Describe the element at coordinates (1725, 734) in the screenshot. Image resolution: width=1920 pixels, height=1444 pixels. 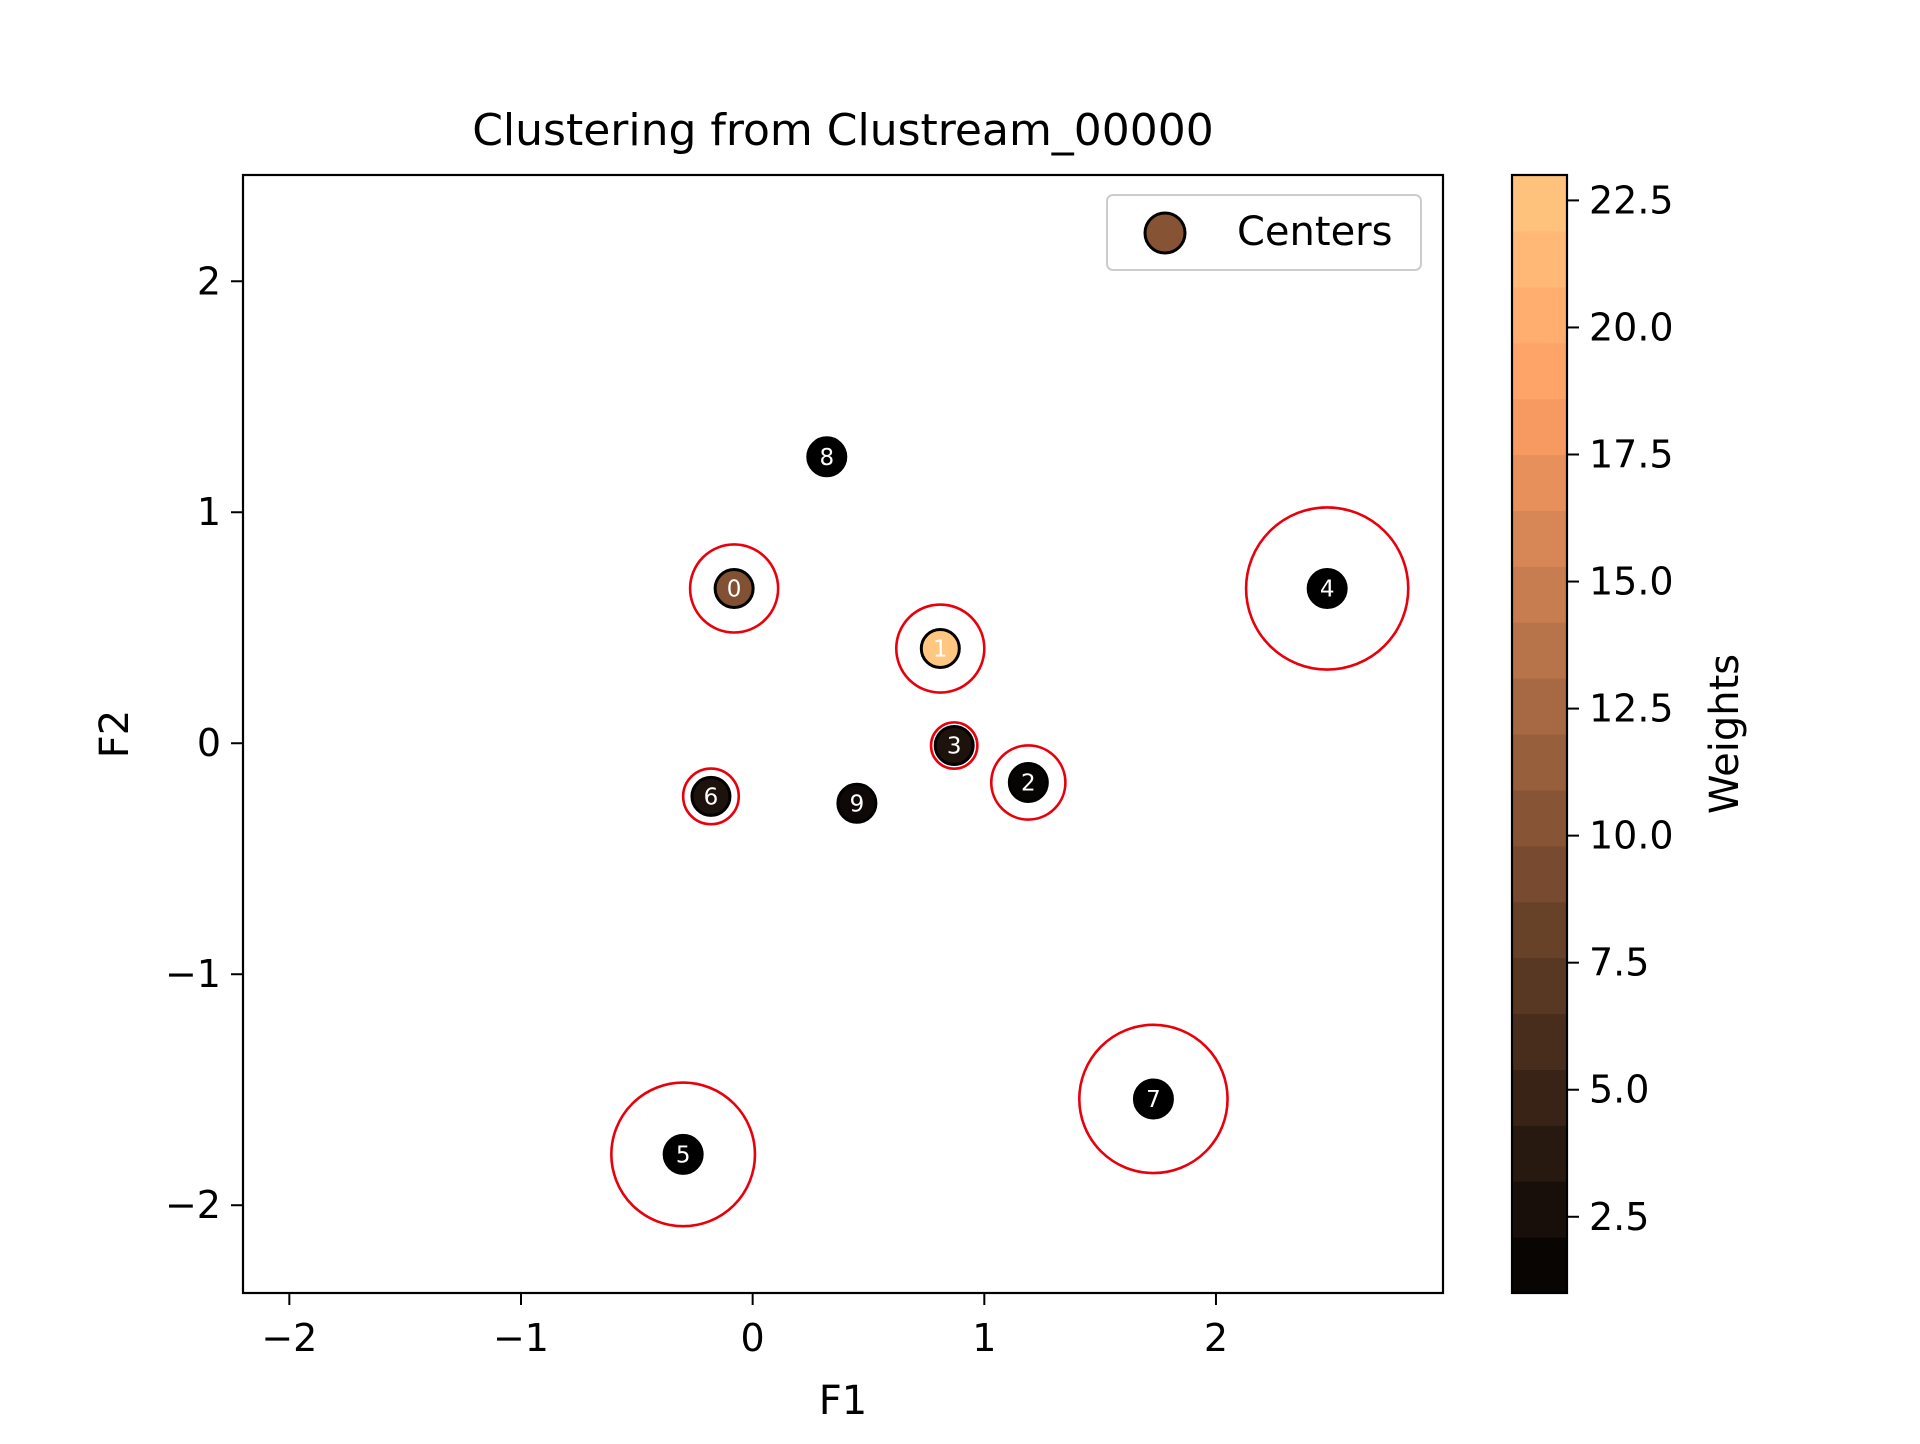
I see `colorbar-label: Weights` at that location.